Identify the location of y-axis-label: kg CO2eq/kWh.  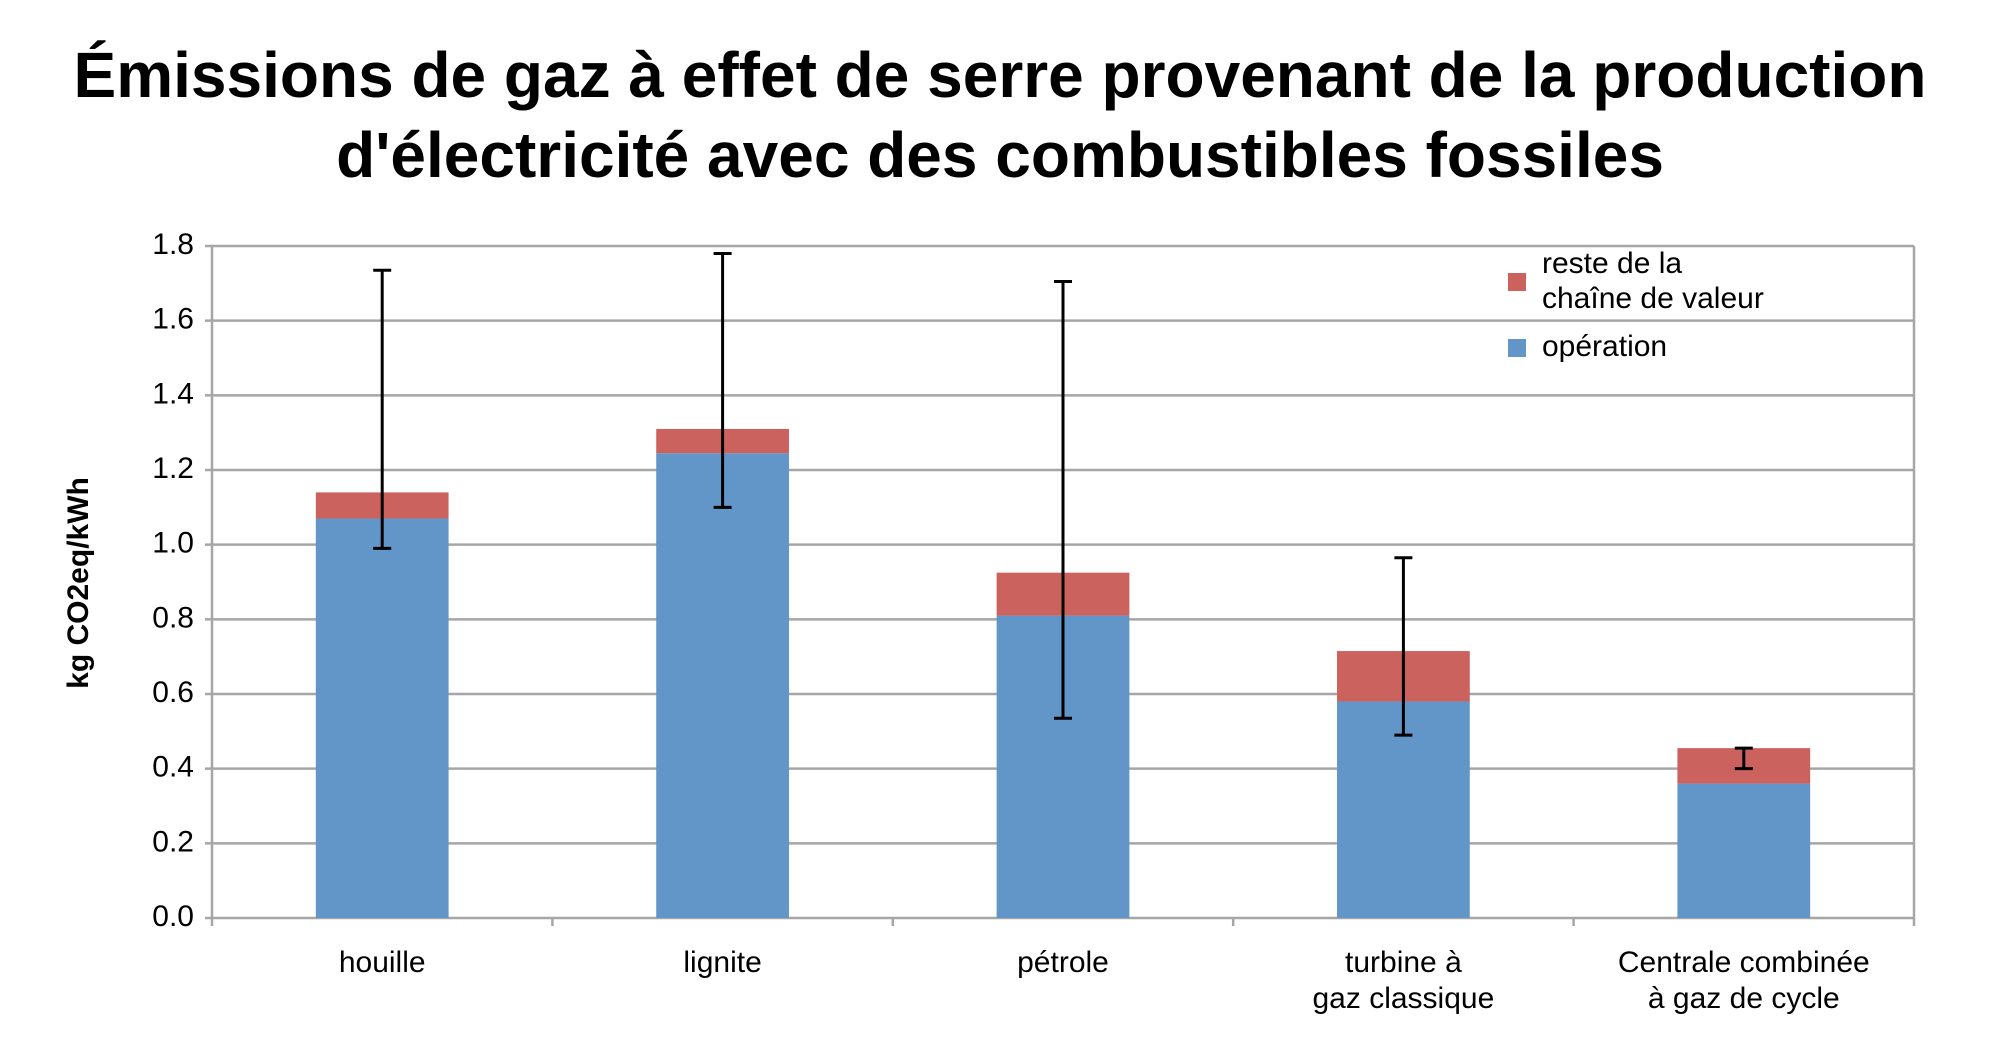
(78, 583).